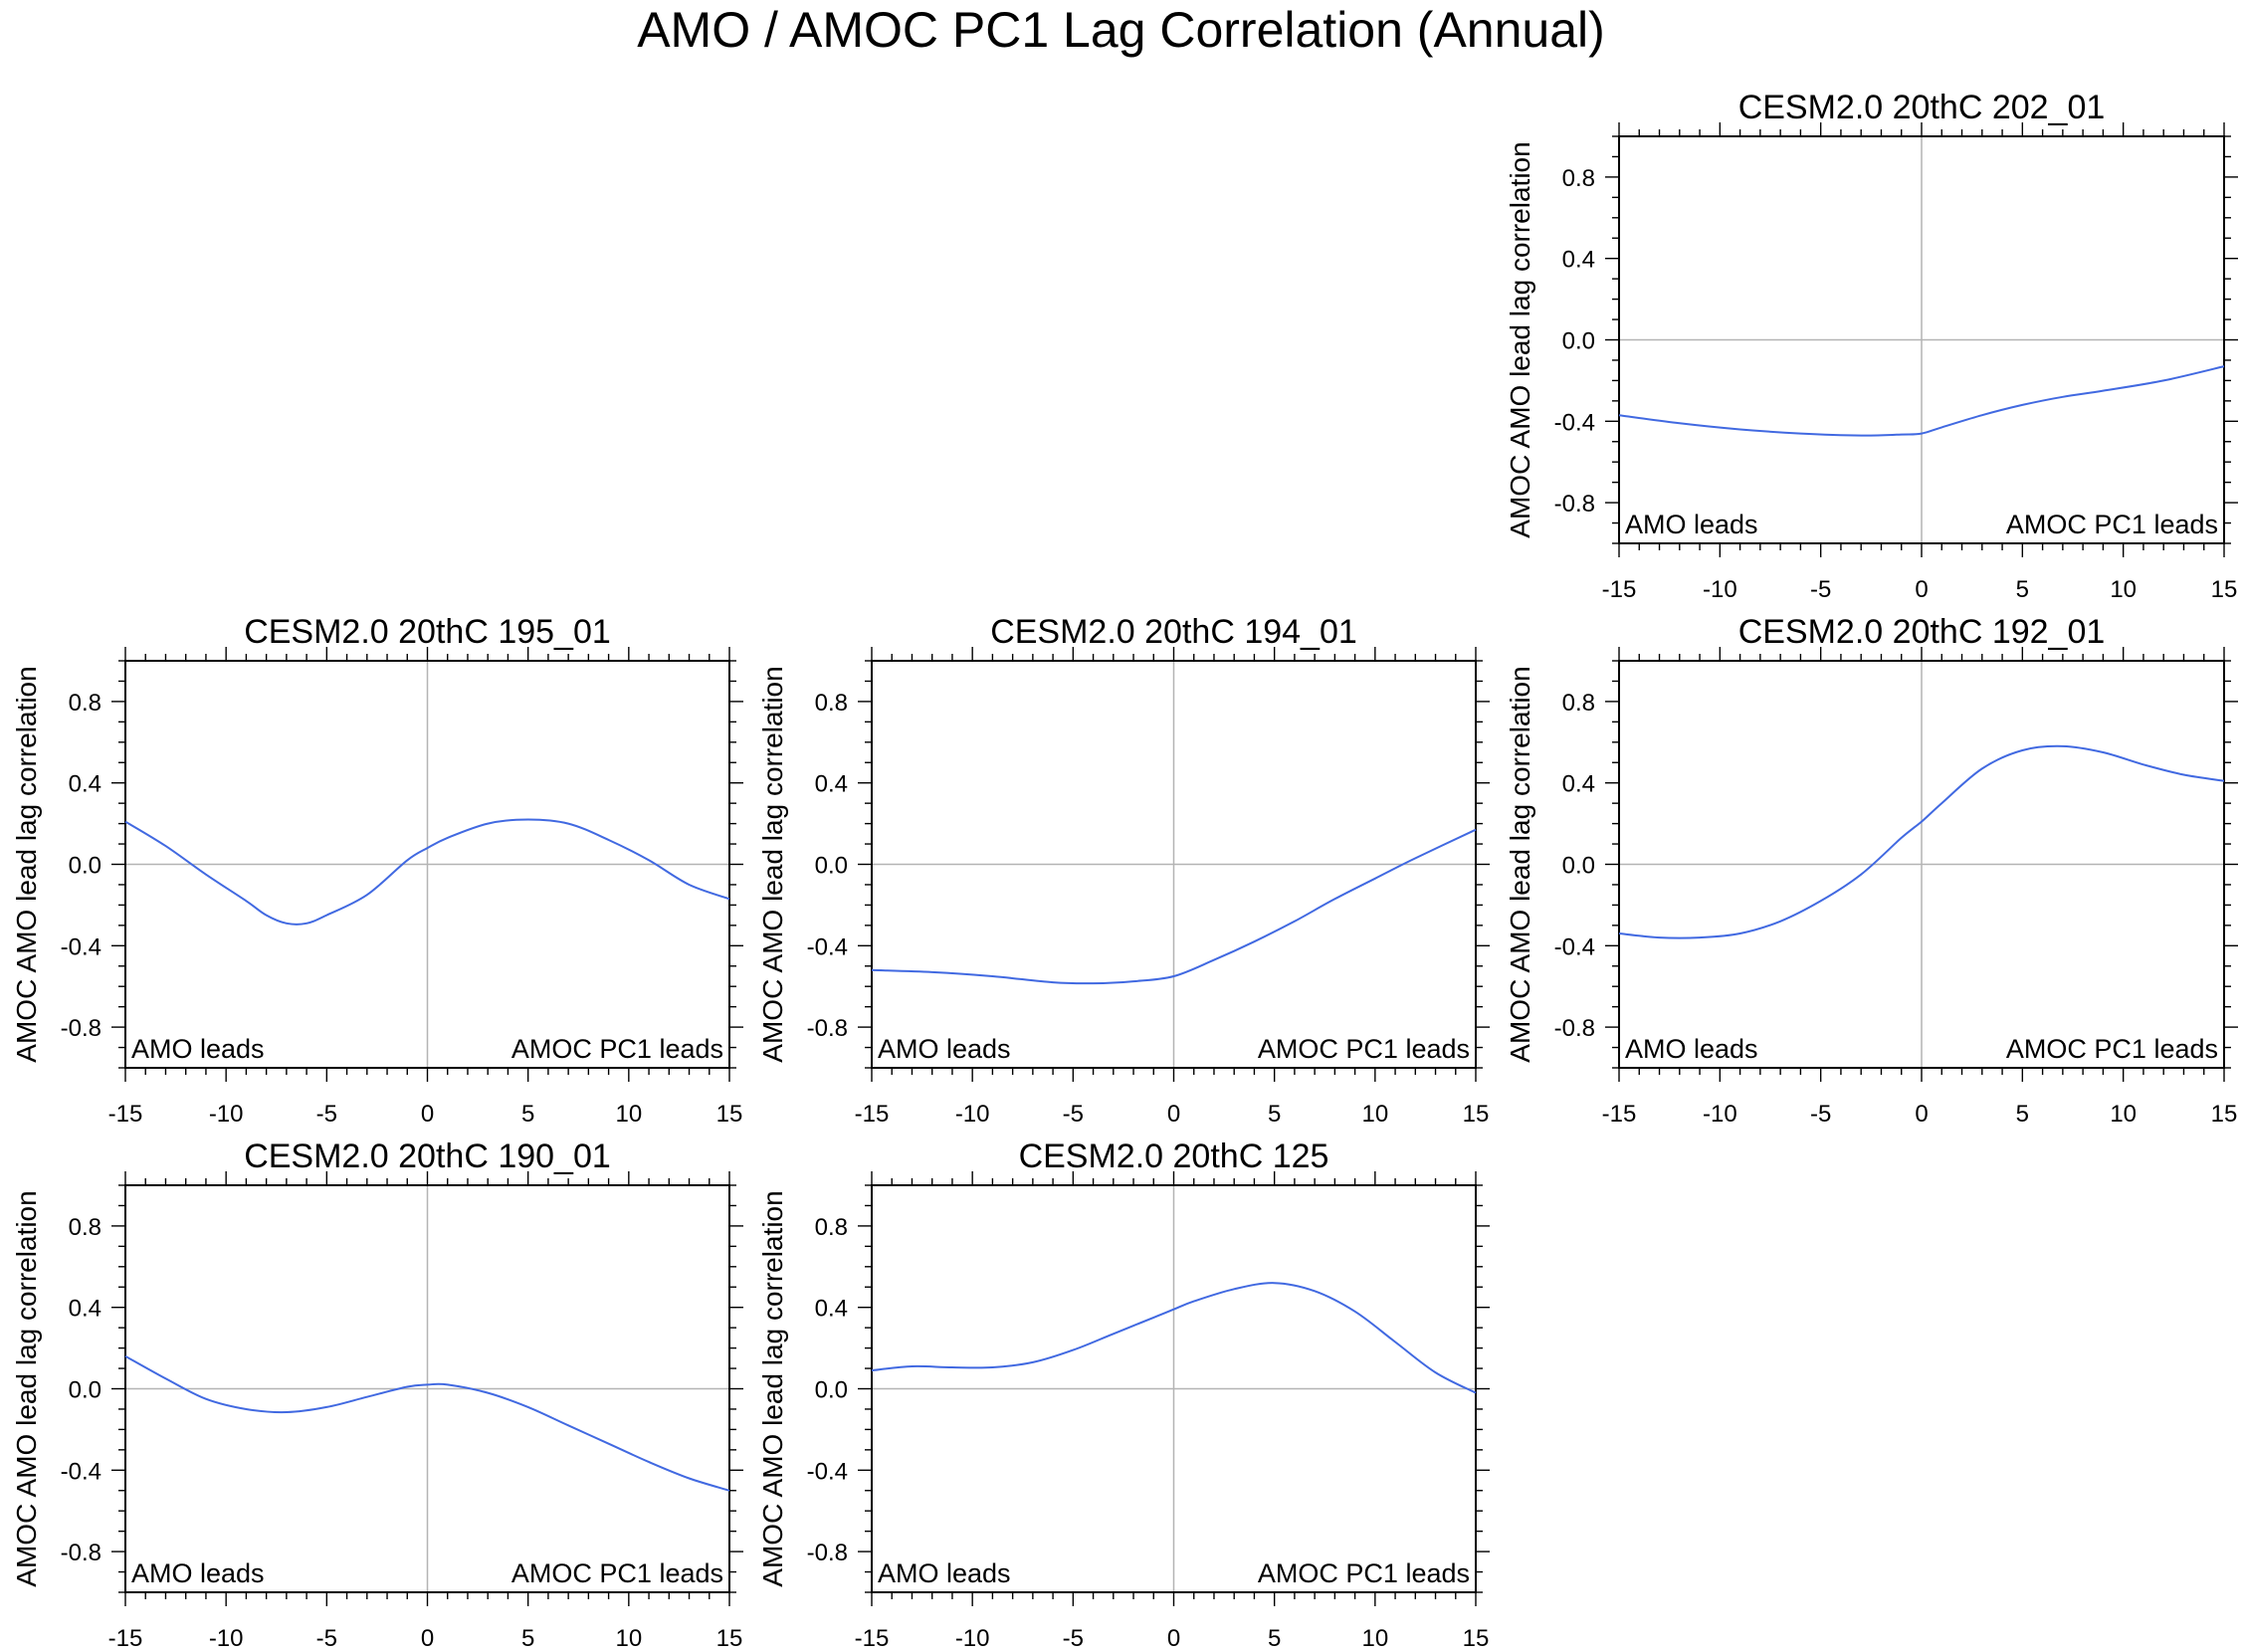  What do you see at coordinates (1121, 30) in the screenshot?
I see `figure-title: AMO / AMOC PC1 Lag Correlation (Annual)` at bounding box center [1121, 30].